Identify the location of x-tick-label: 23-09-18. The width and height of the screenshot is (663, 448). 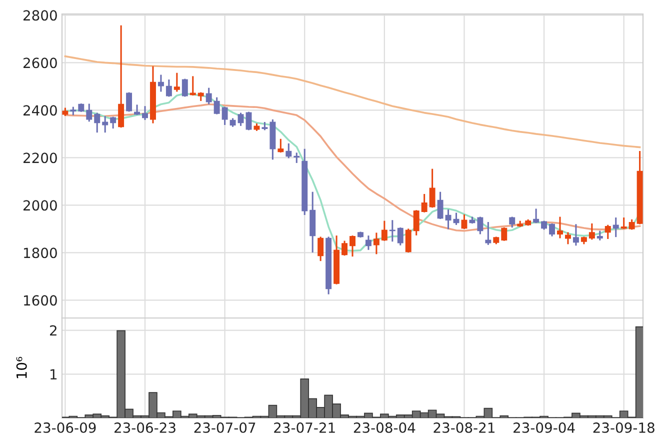
(623, 427).